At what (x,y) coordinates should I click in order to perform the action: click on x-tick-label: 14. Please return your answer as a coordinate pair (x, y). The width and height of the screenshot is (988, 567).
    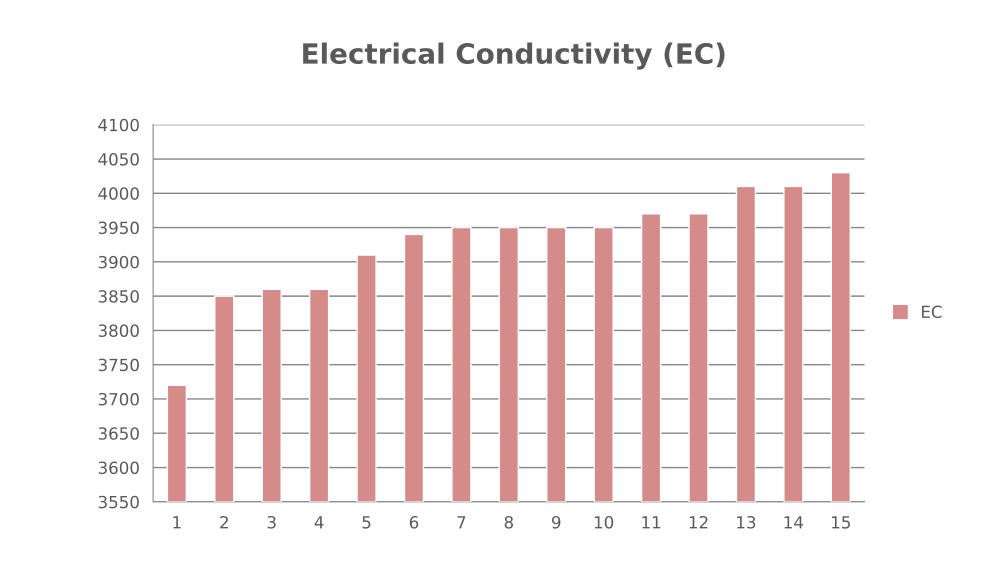
    Looking at the image, I should click on (794, 522).